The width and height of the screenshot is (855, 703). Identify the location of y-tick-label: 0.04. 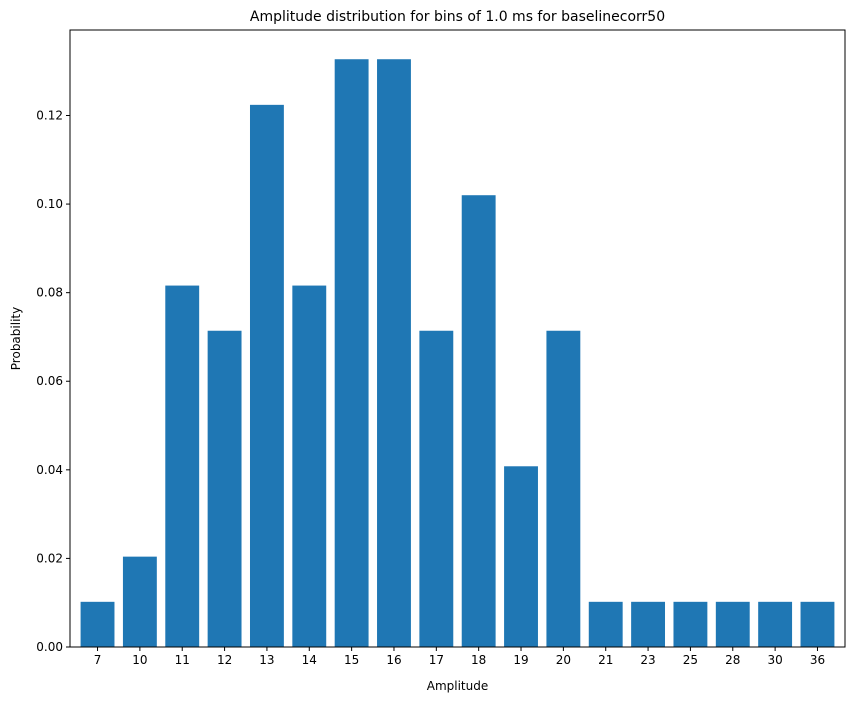
(49, 470).